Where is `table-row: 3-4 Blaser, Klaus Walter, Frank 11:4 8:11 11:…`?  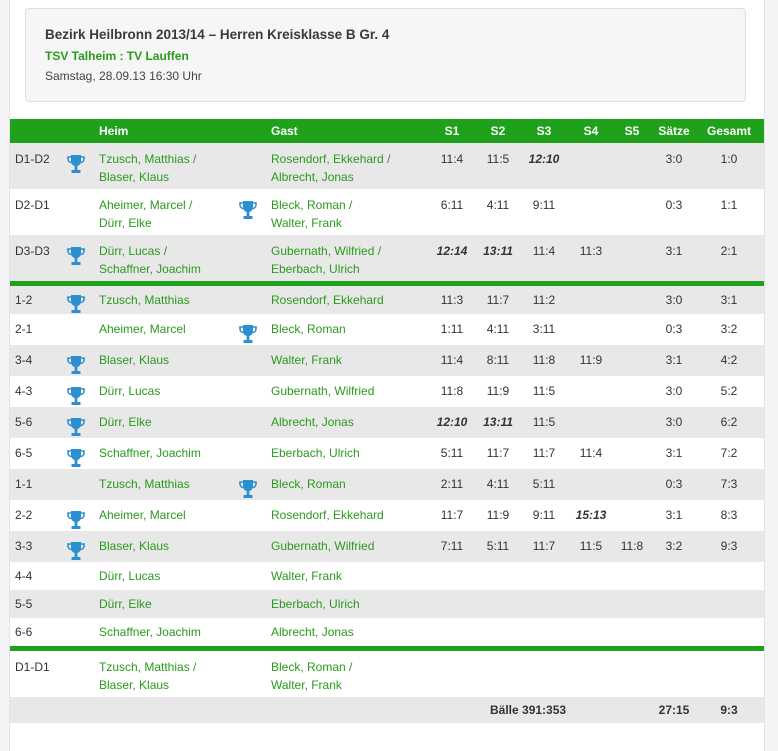 table-row: 3-4 Blaser, Klaus Walter, Frank 11:4 8:11 11:… is located at coordinates (387, 360).